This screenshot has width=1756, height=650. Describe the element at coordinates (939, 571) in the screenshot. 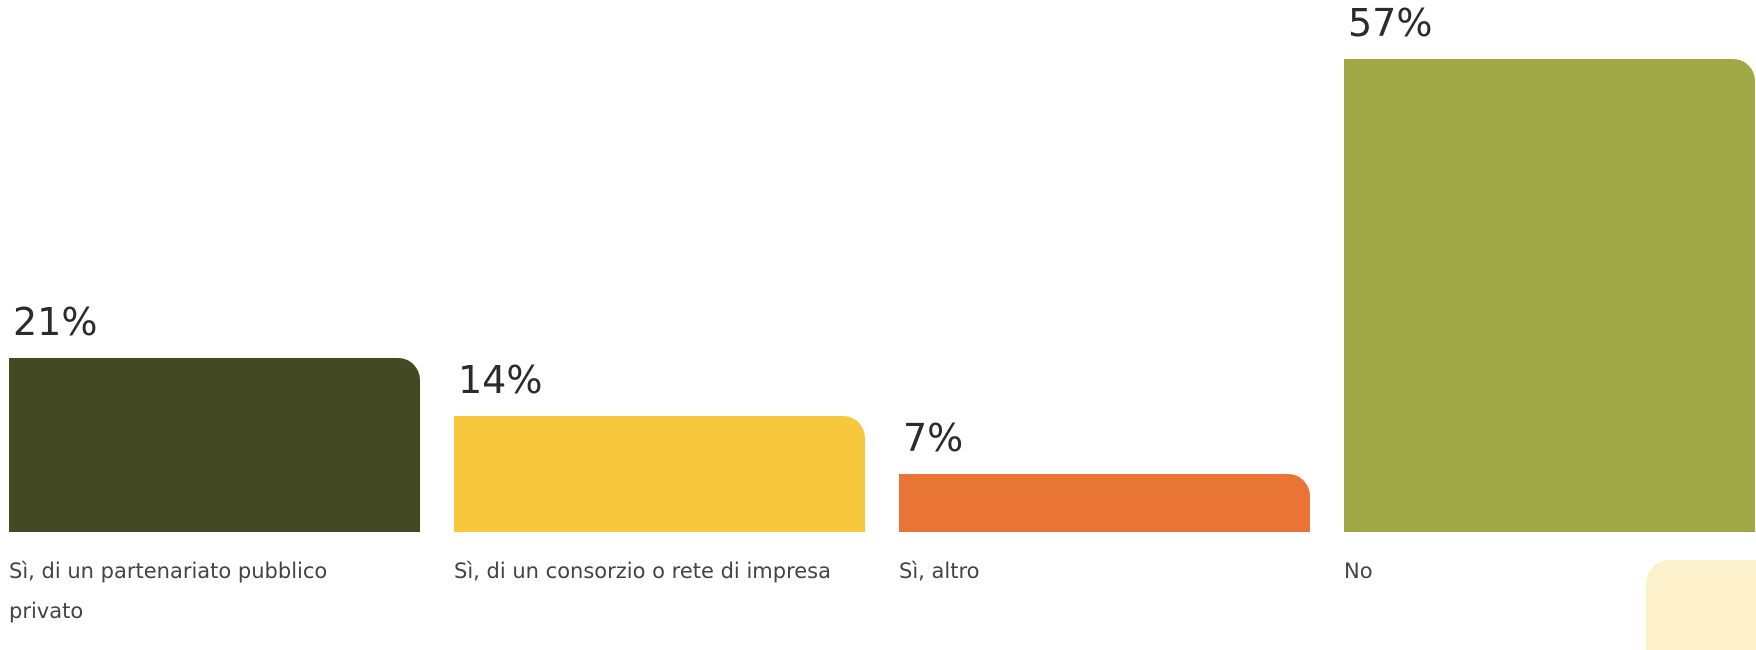

I see `category-label: Sì, altro` at that location.